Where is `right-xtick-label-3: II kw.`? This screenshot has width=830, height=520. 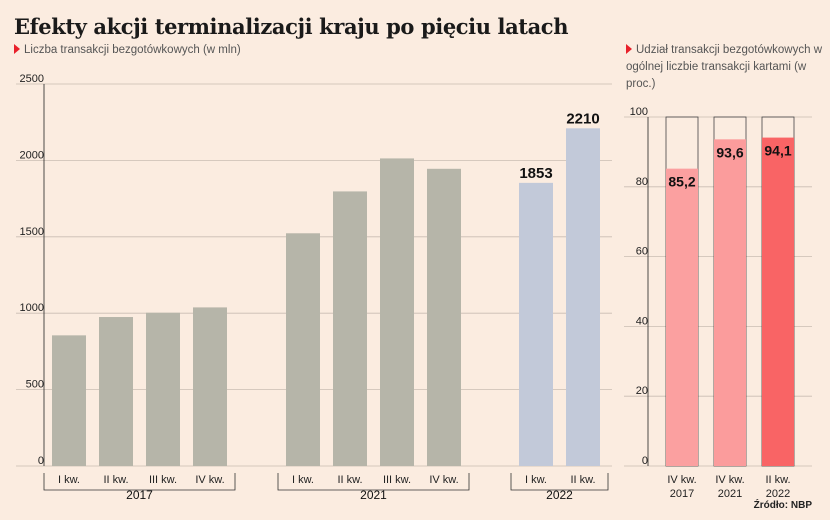 right-xtick-label-3: II kw. is located at coordinates (777, 480).